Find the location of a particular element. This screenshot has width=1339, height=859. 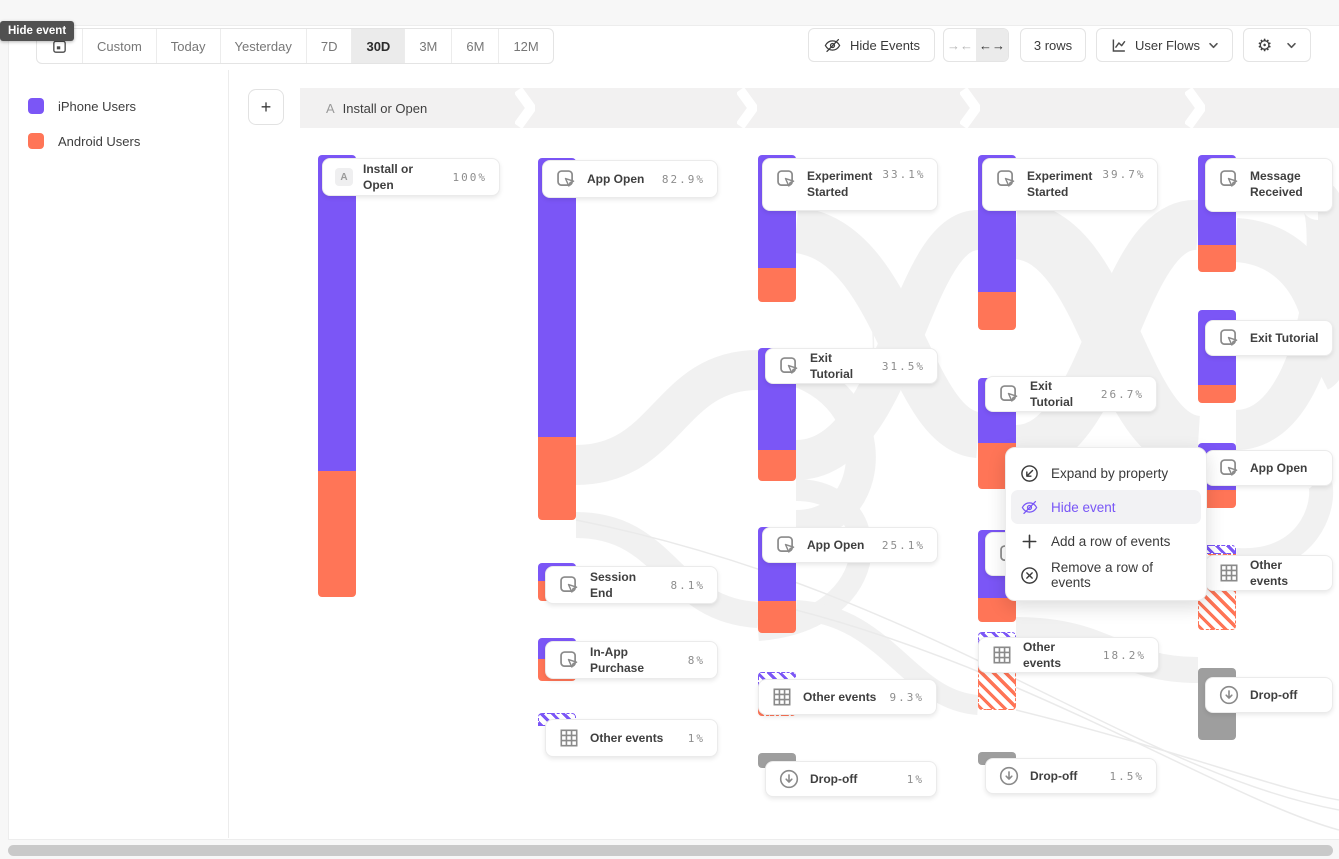

menu-item-label: Add a row of events is located at coordinates (1111, 541).